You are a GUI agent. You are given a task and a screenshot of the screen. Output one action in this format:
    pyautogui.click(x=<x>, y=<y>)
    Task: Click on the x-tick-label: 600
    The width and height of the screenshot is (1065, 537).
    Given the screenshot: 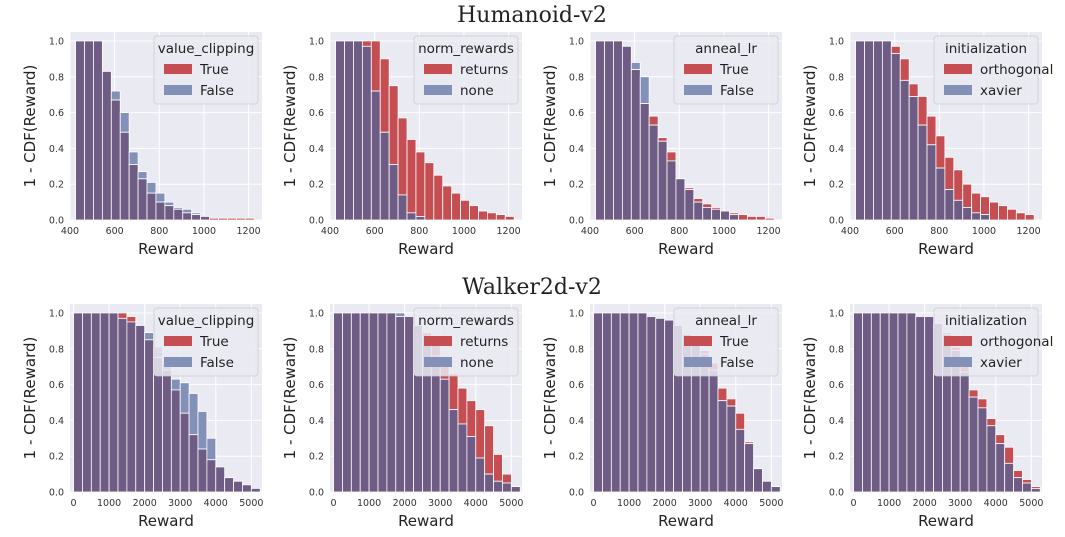 What is the action you would take?
    pyautogui.click(x=115, y=231)
    